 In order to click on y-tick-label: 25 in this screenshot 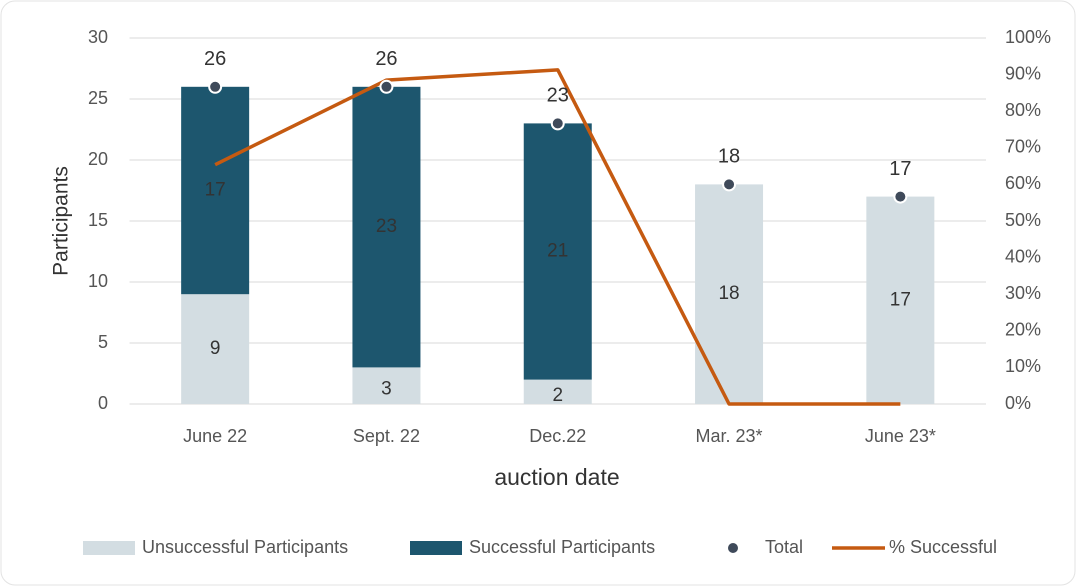, I will do `click(98, 98)`.